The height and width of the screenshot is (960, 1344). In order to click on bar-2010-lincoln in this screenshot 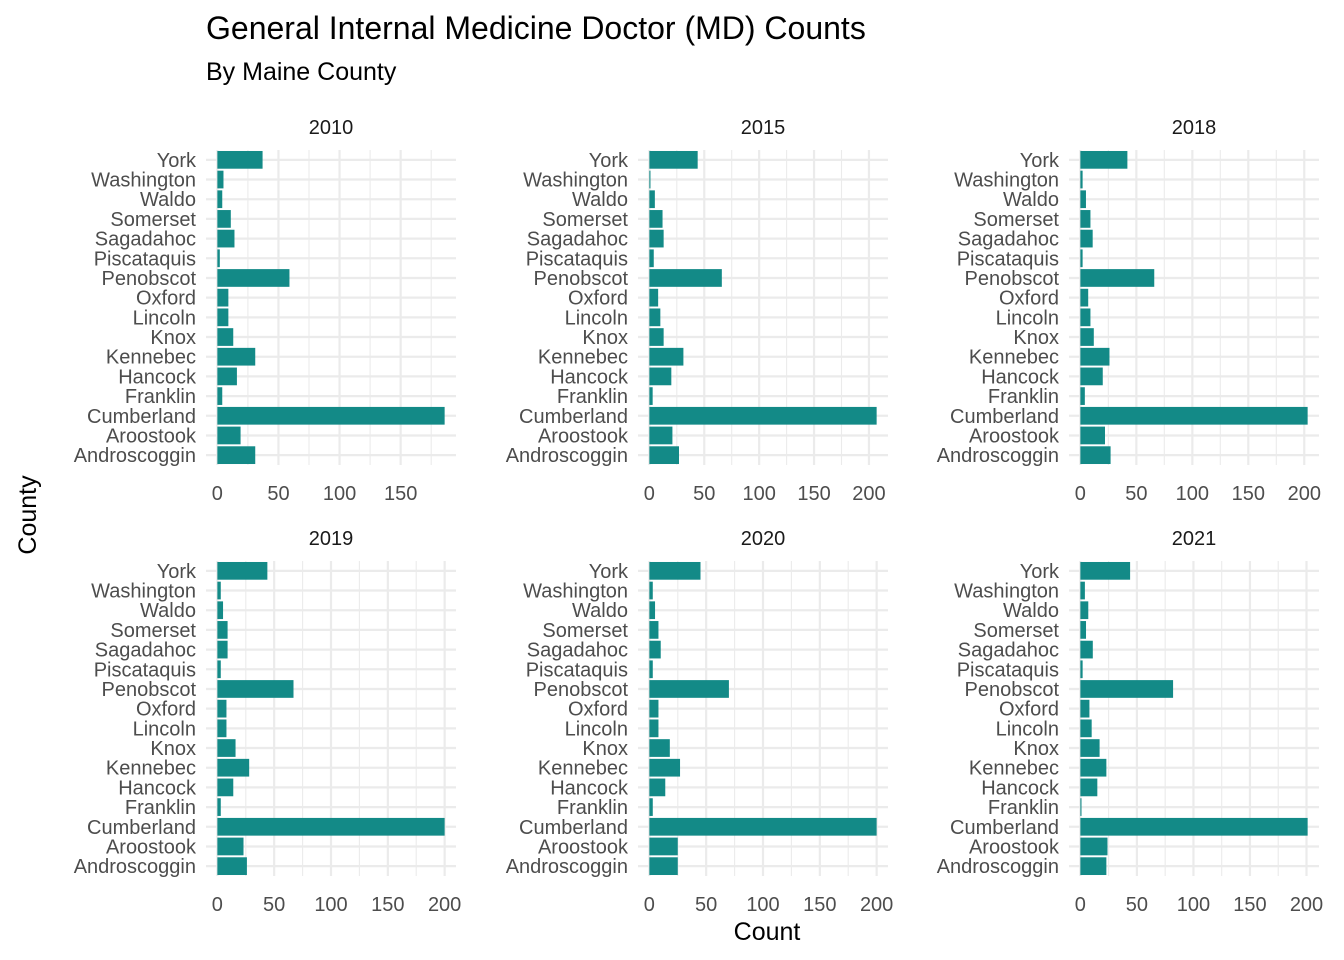, I will do `click(223, 317)`.